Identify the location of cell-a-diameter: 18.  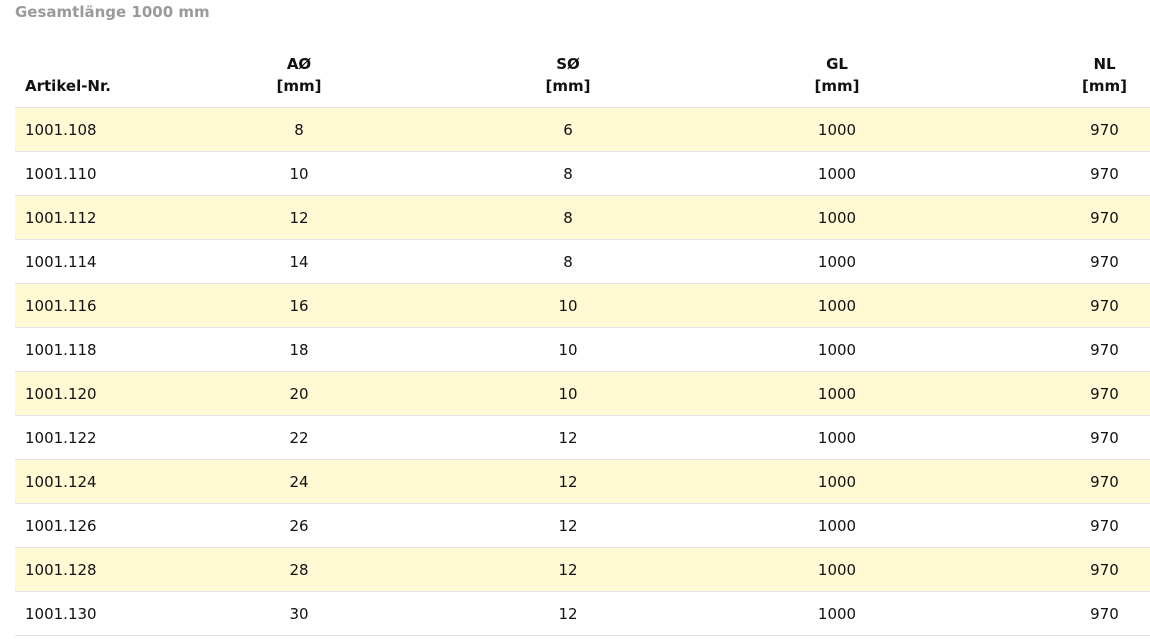
(299, 349).